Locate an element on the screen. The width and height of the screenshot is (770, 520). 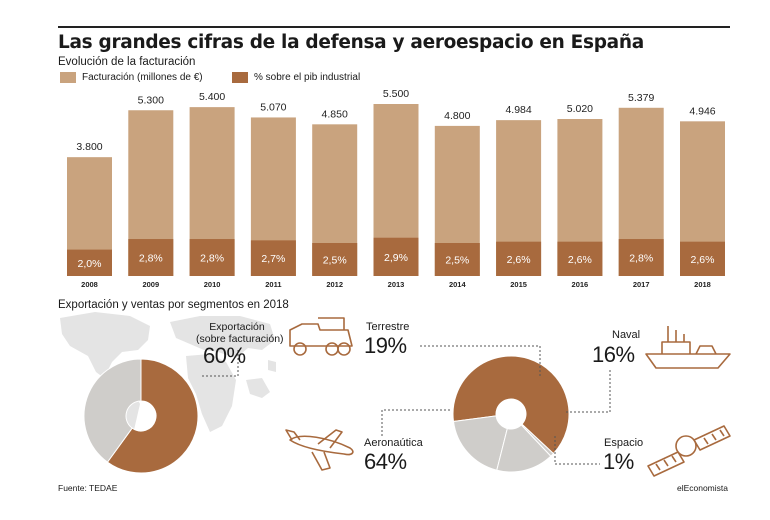
label-pib-2008: 2,0% is located at coordinates (90, 264).